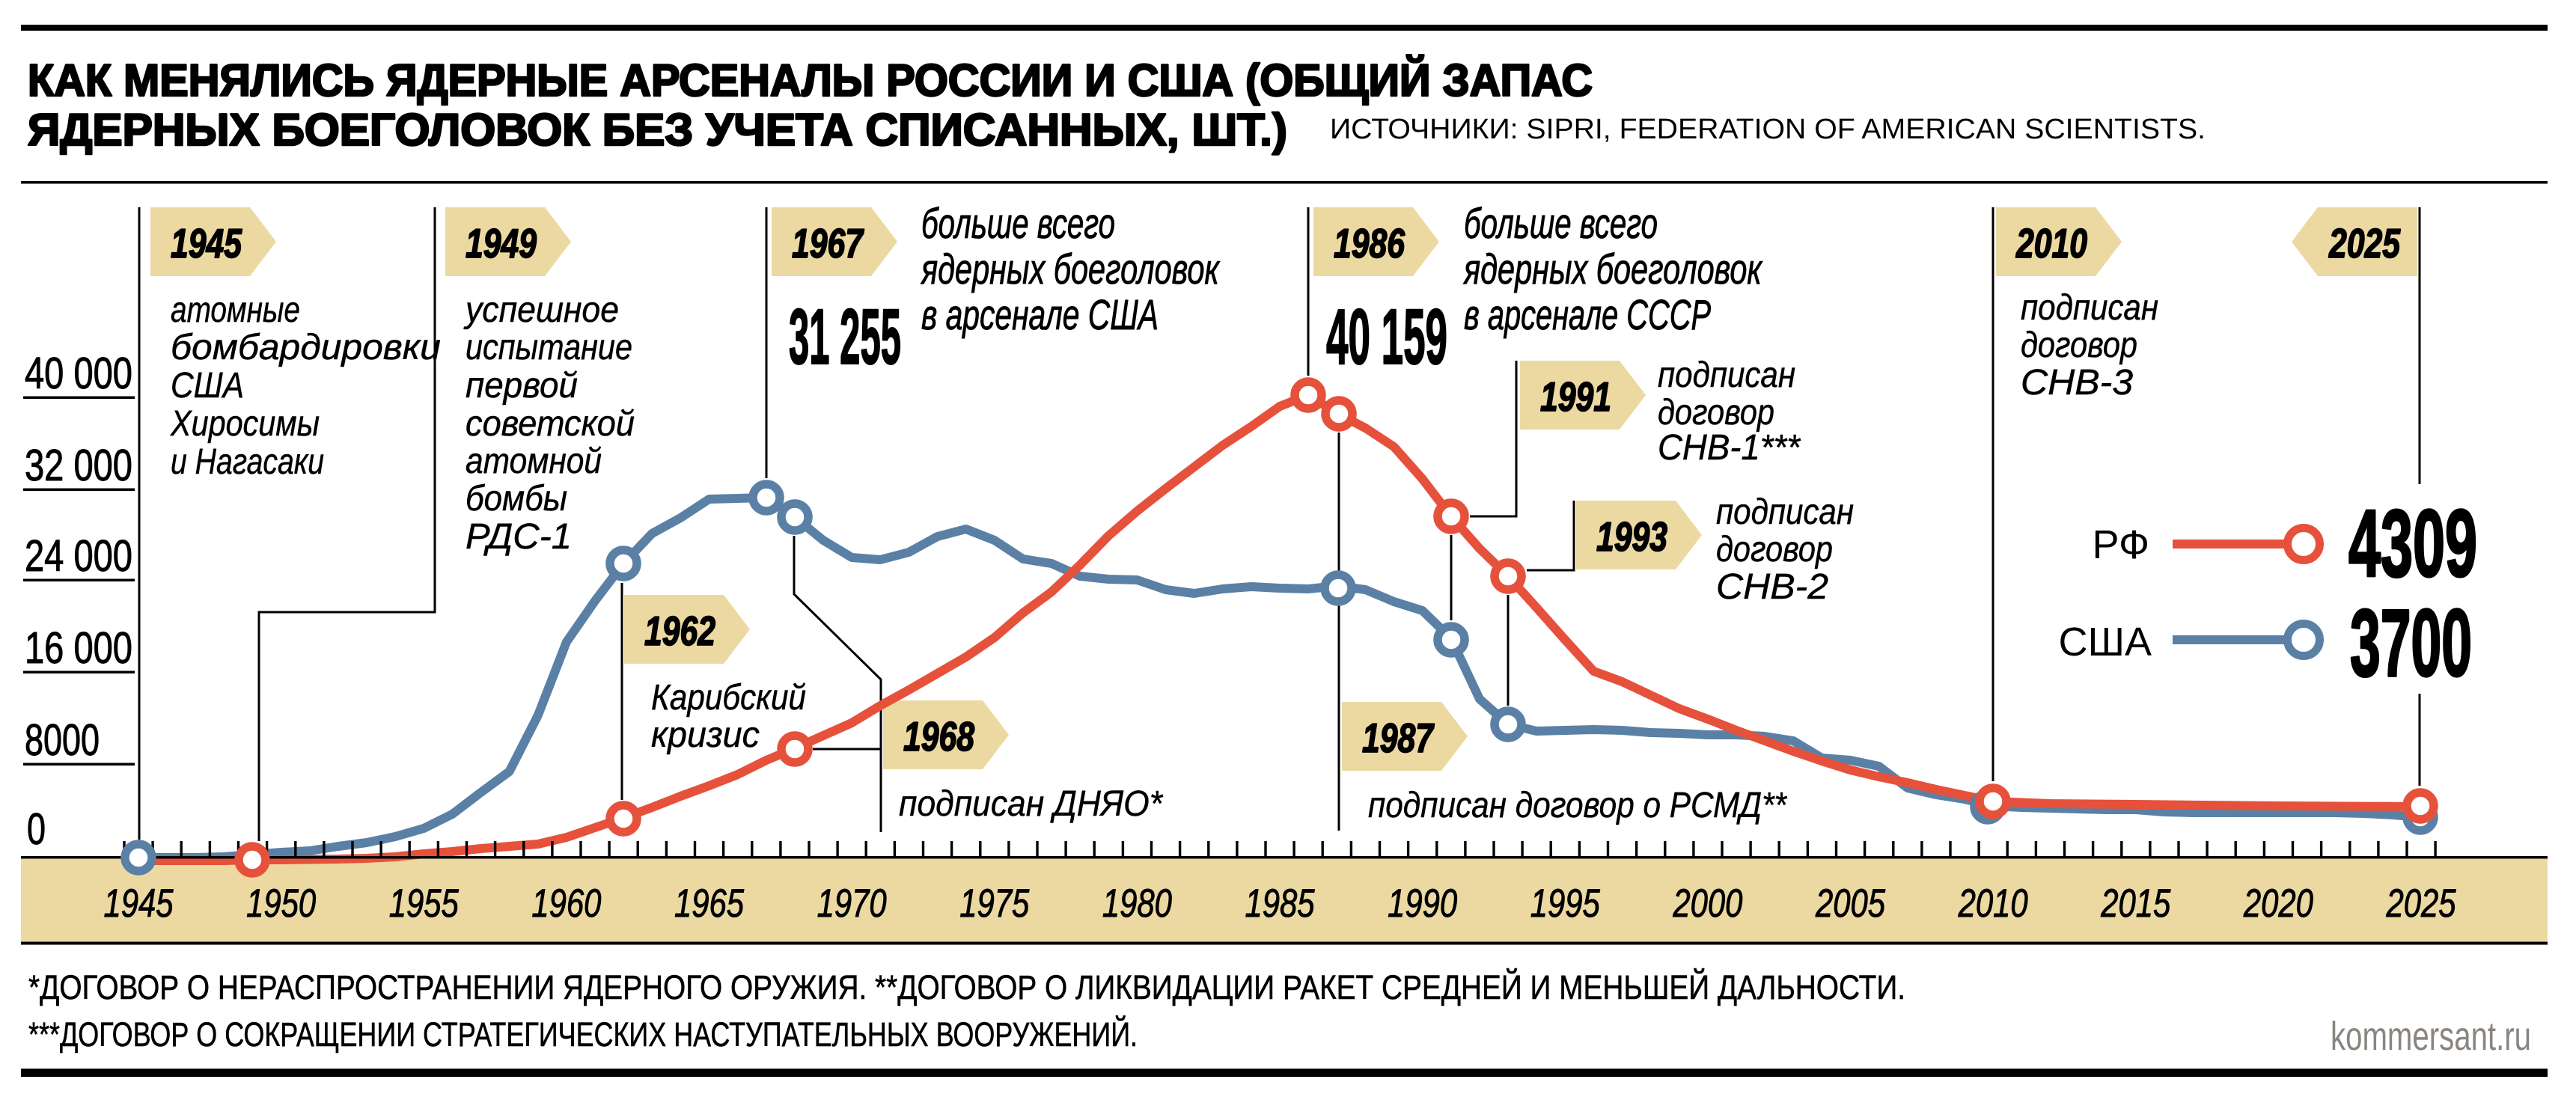 The width and height of the screenshot is (2576, 1106). What do you see at coordinates (2278, 904) in the screenshot?
I see `svg-text: 2020` at bounding box center [2278, 904].